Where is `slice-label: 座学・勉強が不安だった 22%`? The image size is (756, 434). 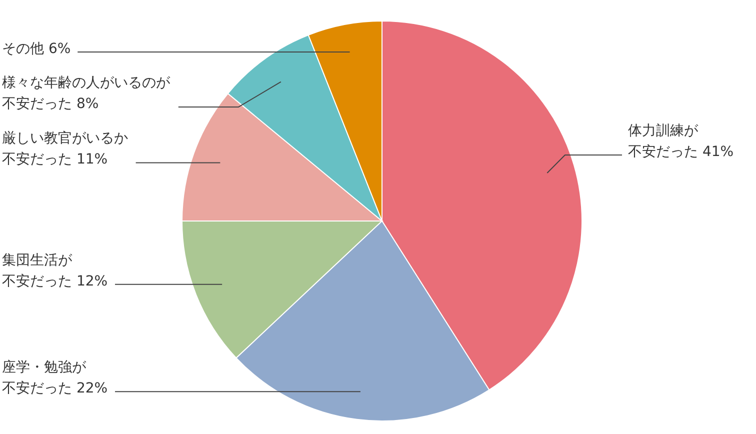 slice-label: 座学・勉強が不安だった 22% is located at coordinates (55, 378).